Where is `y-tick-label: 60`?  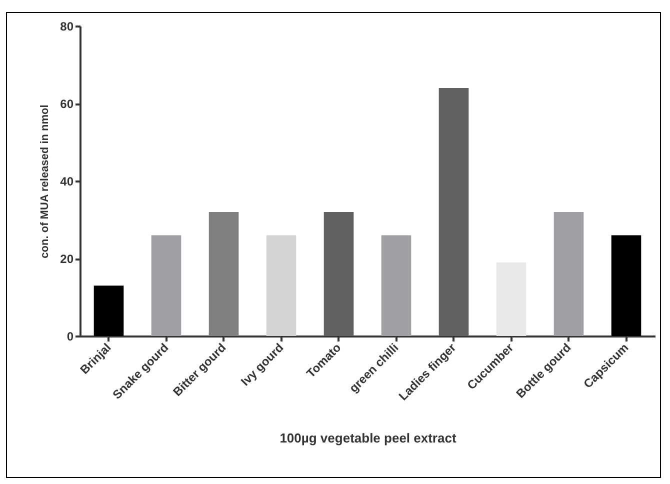
y-tick-label: 60 is located at coordinates (67, 104).